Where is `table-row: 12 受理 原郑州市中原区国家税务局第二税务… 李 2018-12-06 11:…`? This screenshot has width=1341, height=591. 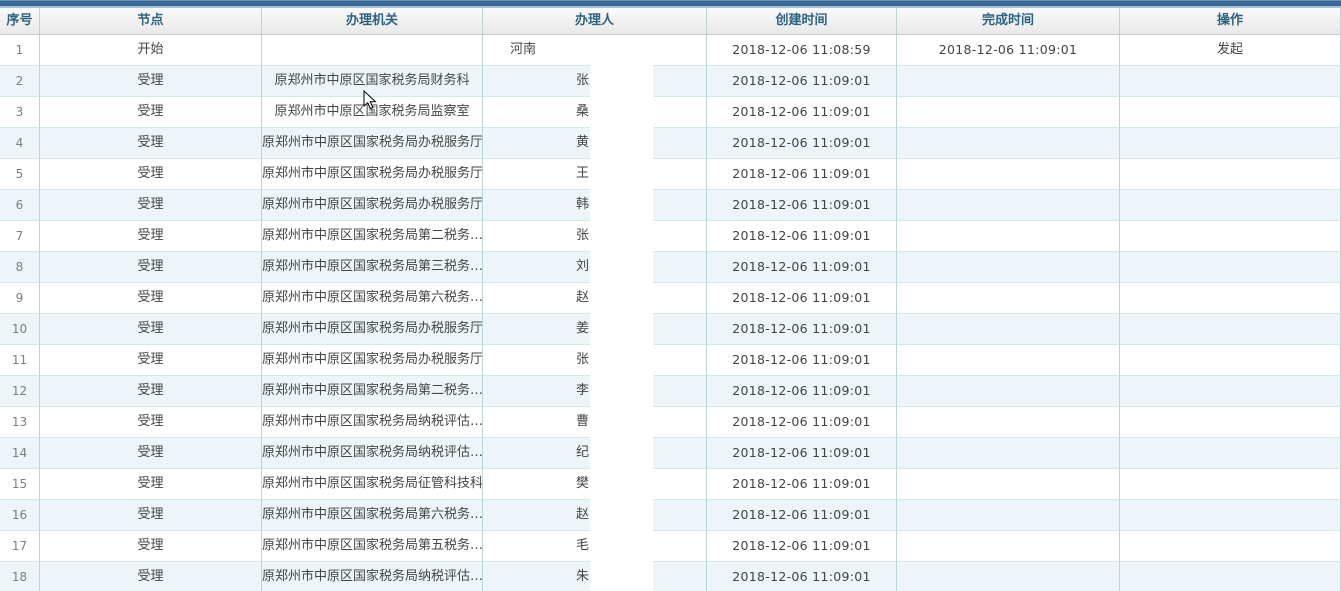 table-row: 12 受理 原郑州市中原区国家税务局第二税务… 李 2018-12-06 11:… is located at coordinates (670, 391).